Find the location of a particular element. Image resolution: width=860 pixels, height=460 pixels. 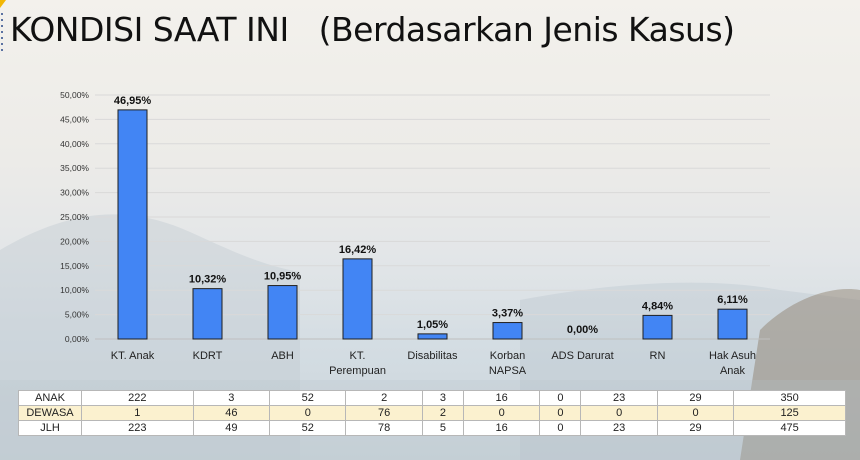

row-label: DEWASA is located at coordinates (50, 413).